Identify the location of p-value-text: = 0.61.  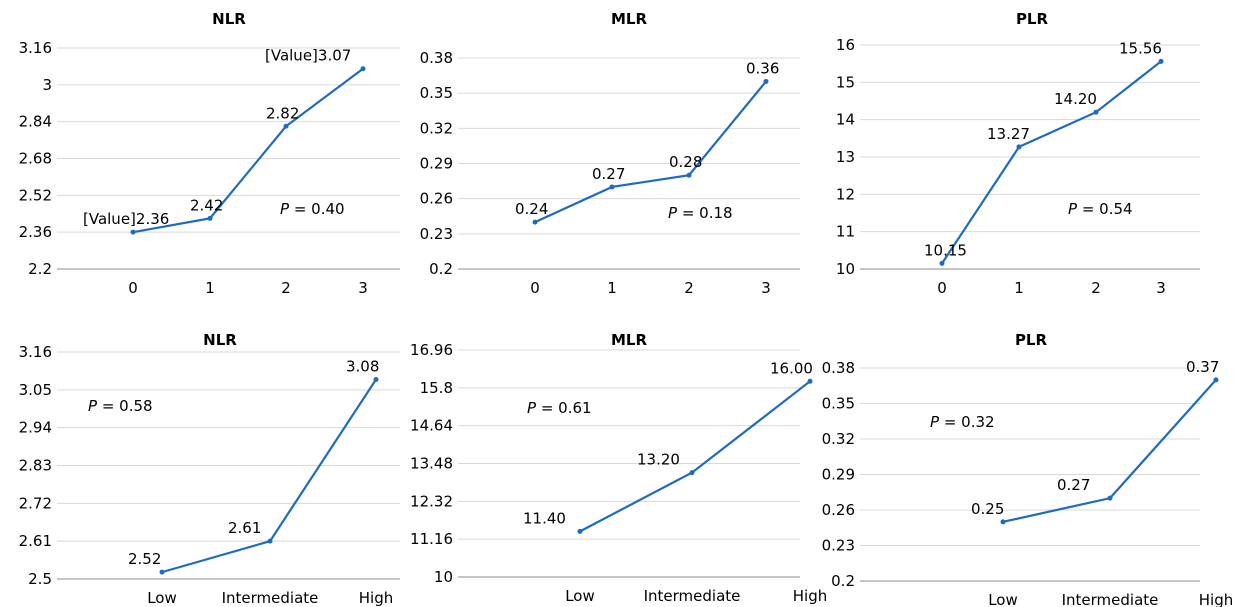
(564, 408).